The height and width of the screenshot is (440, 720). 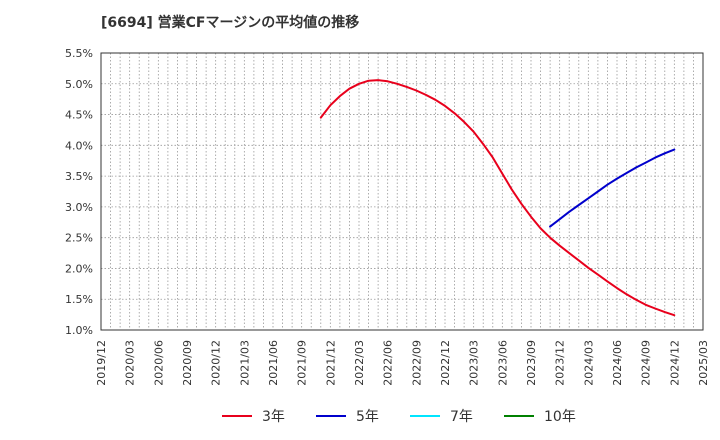 I want to click on legend-item: 7年, so click(x=441, y=416).